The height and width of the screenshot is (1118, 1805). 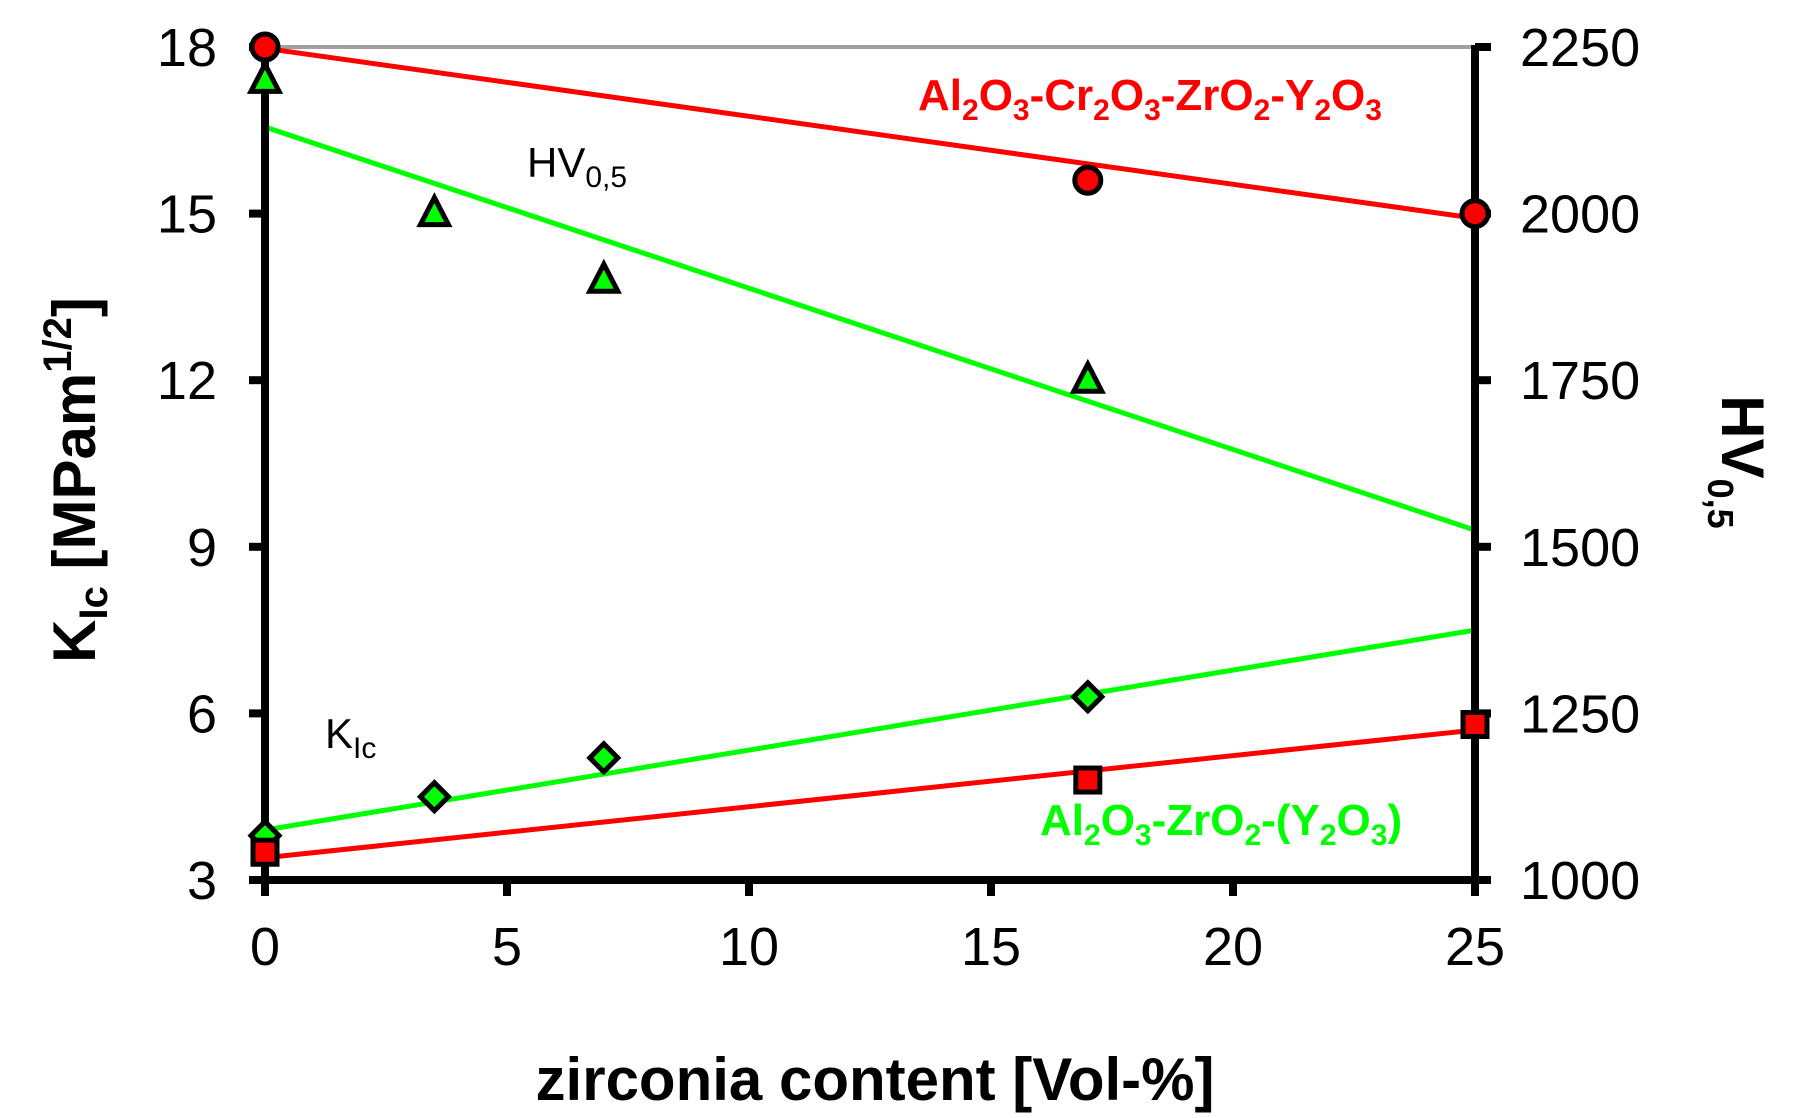 What do you see at coordinates (507, 947) in the screenshot?
I see `x-tick-label: 5` at bounding box center [507, 947].